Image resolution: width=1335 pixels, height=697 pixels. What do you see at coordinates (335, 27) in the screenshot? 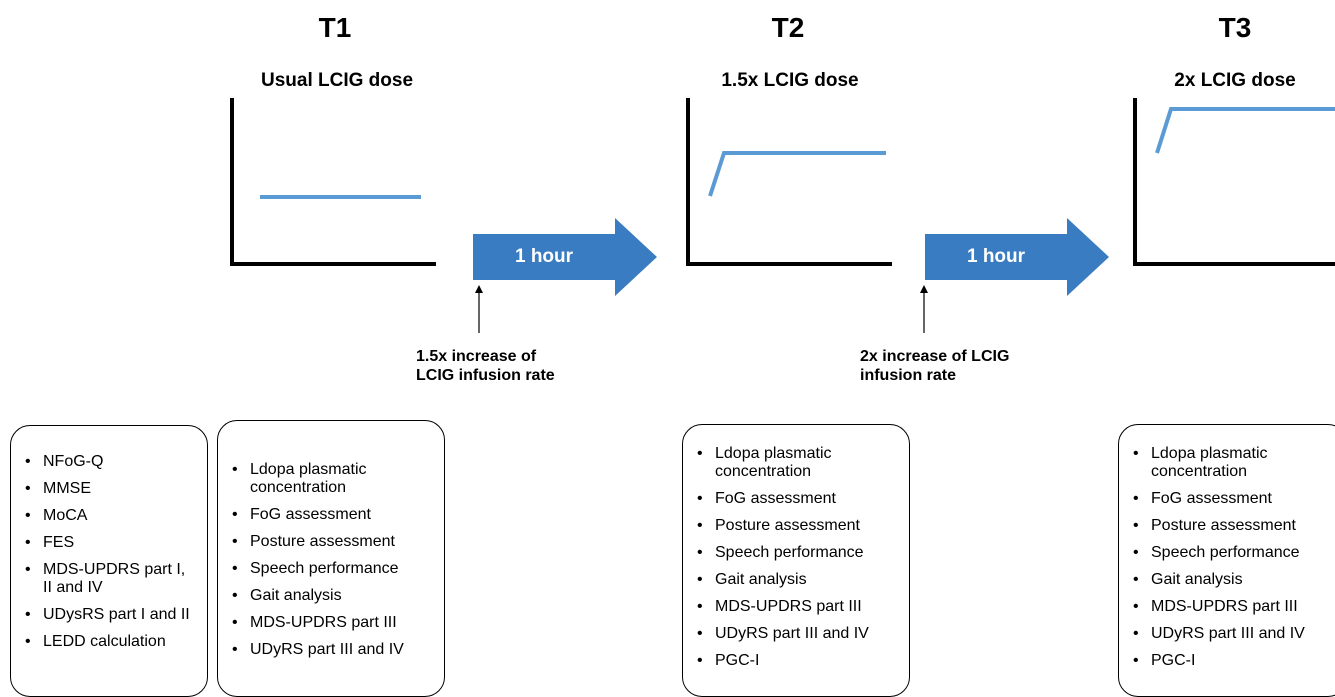
I see `timepoint-label-t1: T1` at bounding box center [335, 27].